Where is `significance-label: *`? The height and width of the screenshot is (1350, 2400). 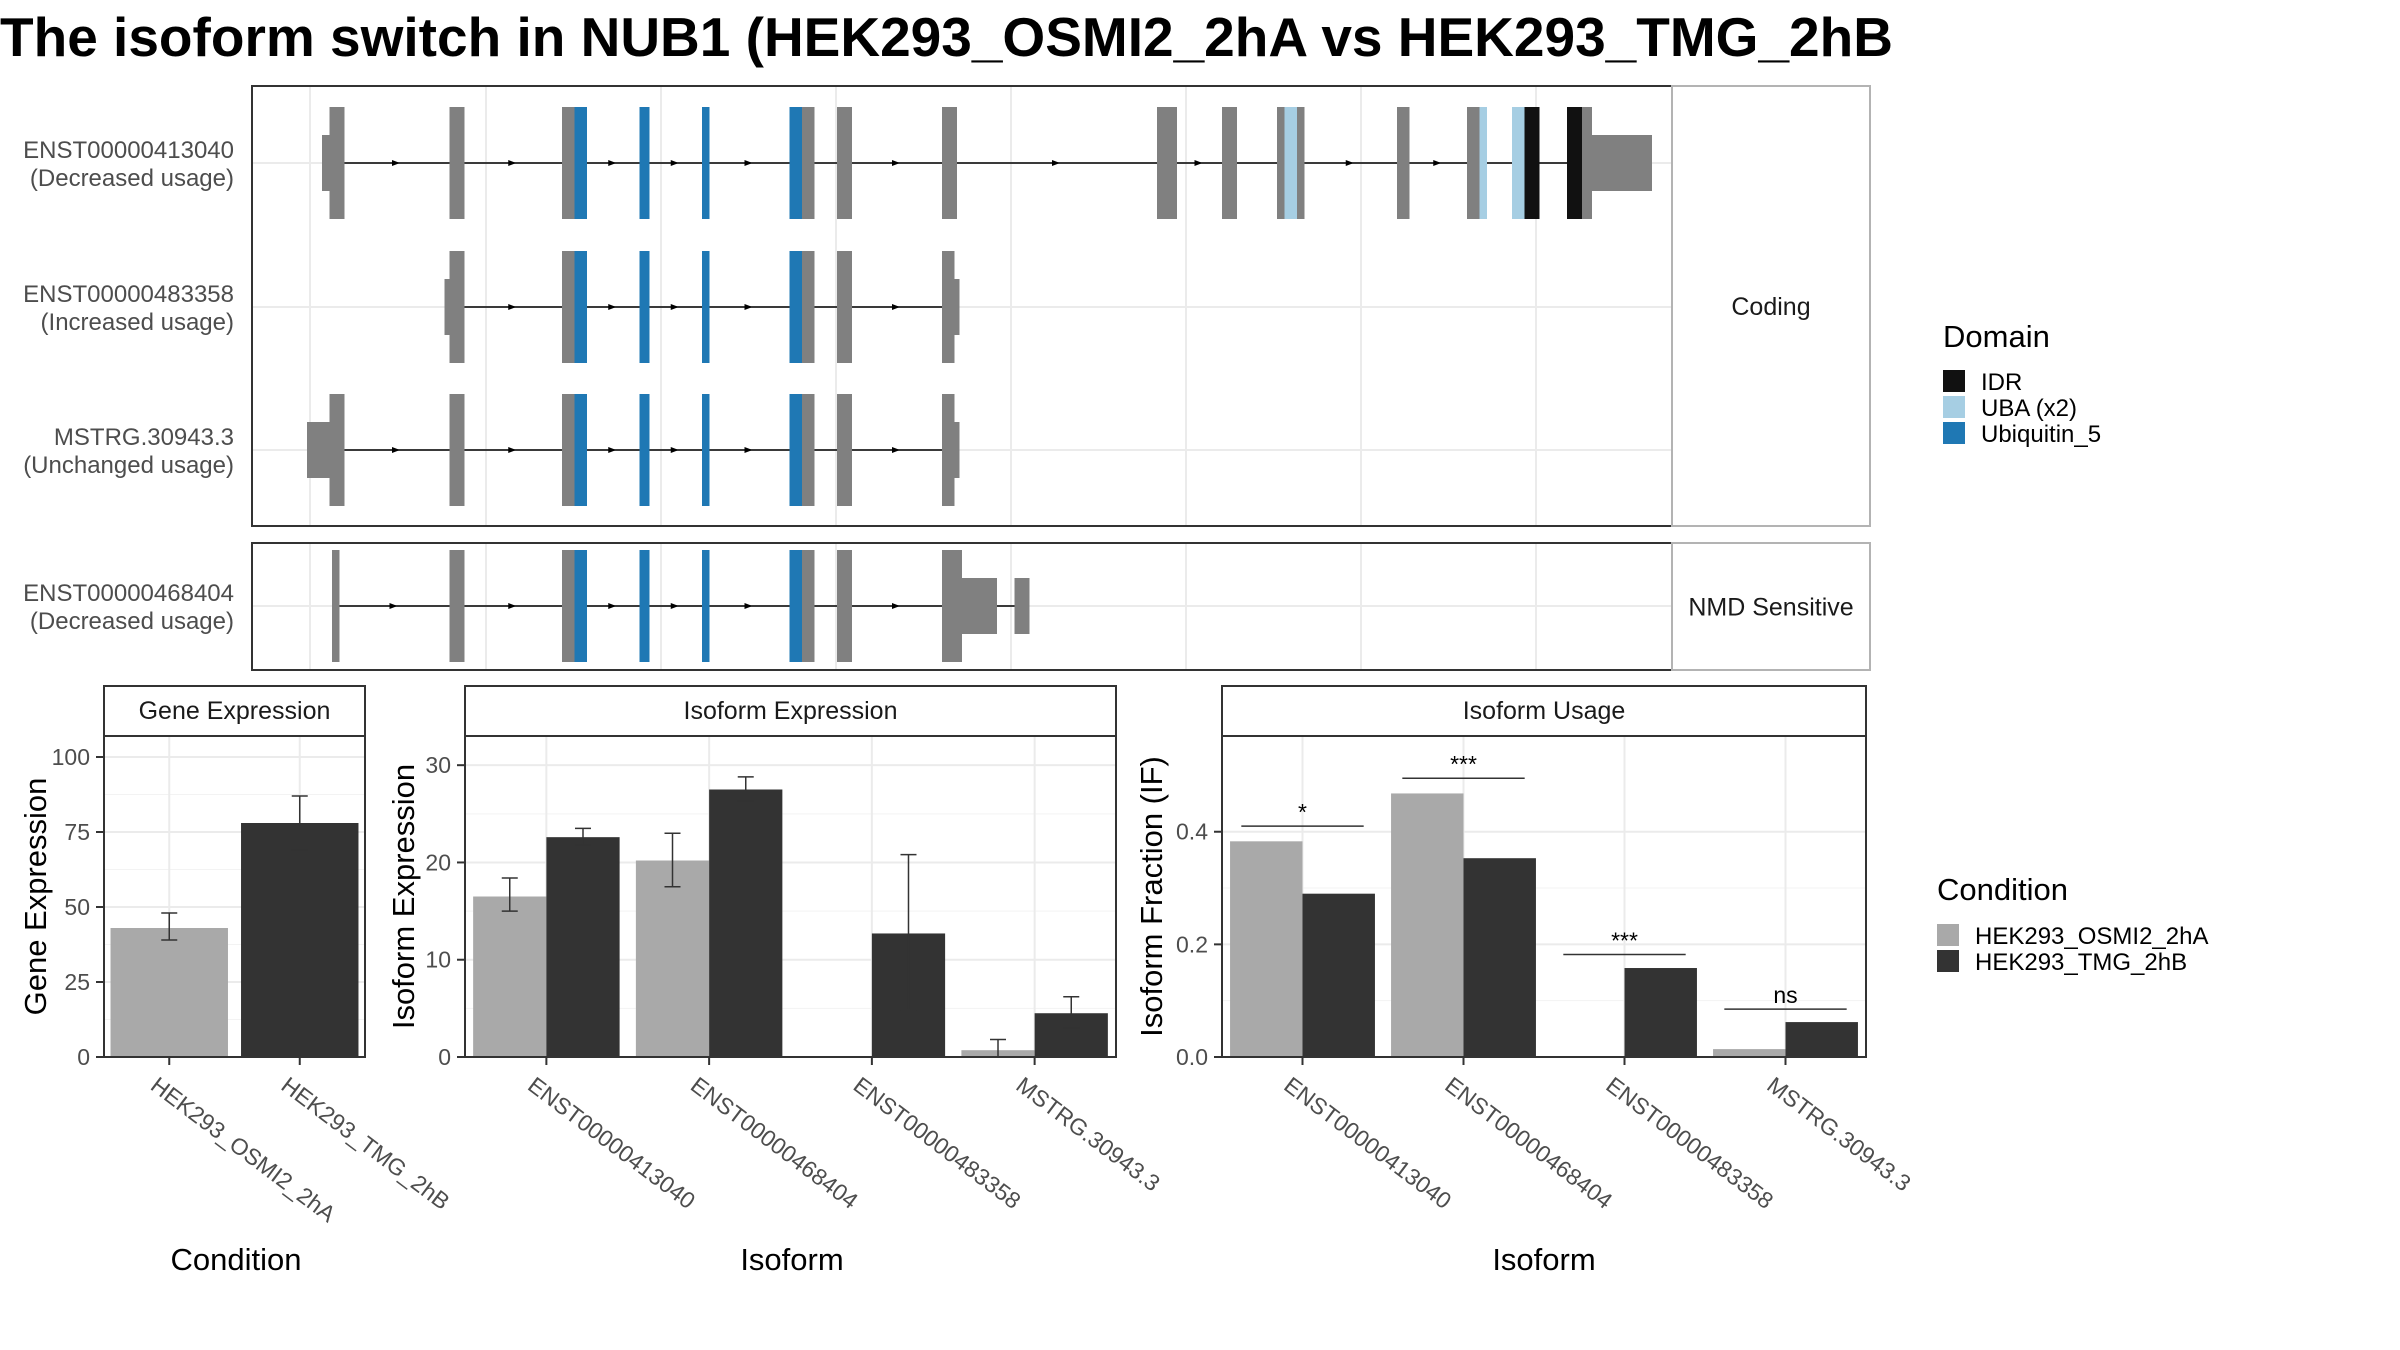
significance-label: * is located at coordinates (1302, 812).